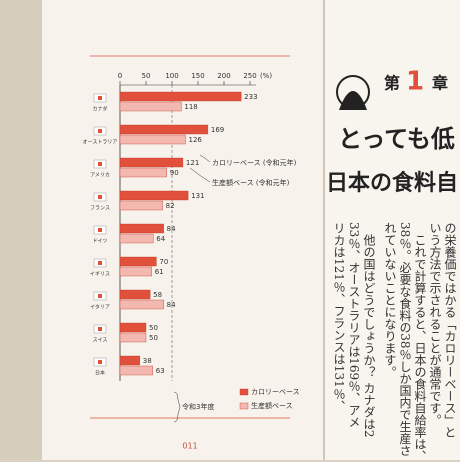 Image resolution: width=460 pixels, height=462 pixels. I want to click on face-hair, so click(353, 100).